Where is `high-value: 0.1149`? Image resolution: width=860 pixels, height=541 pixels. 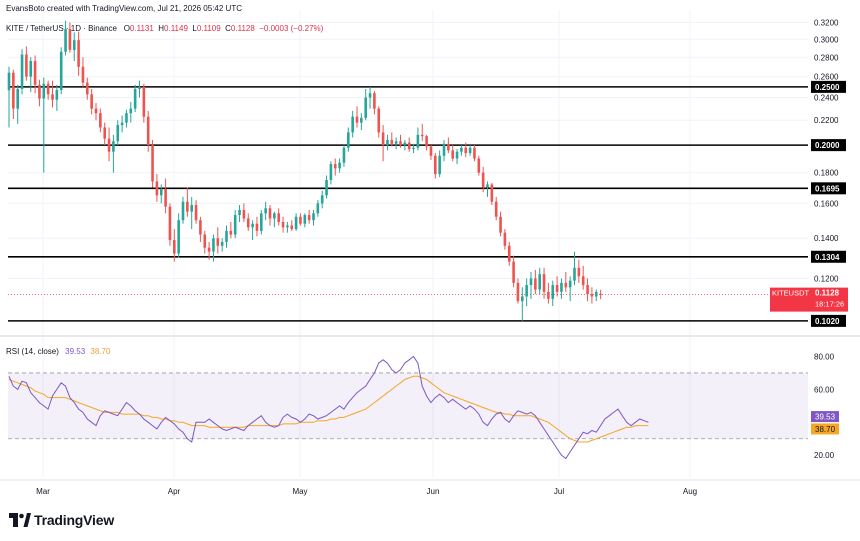 high-value: 0.1149 is located at coordinates (176, 28).